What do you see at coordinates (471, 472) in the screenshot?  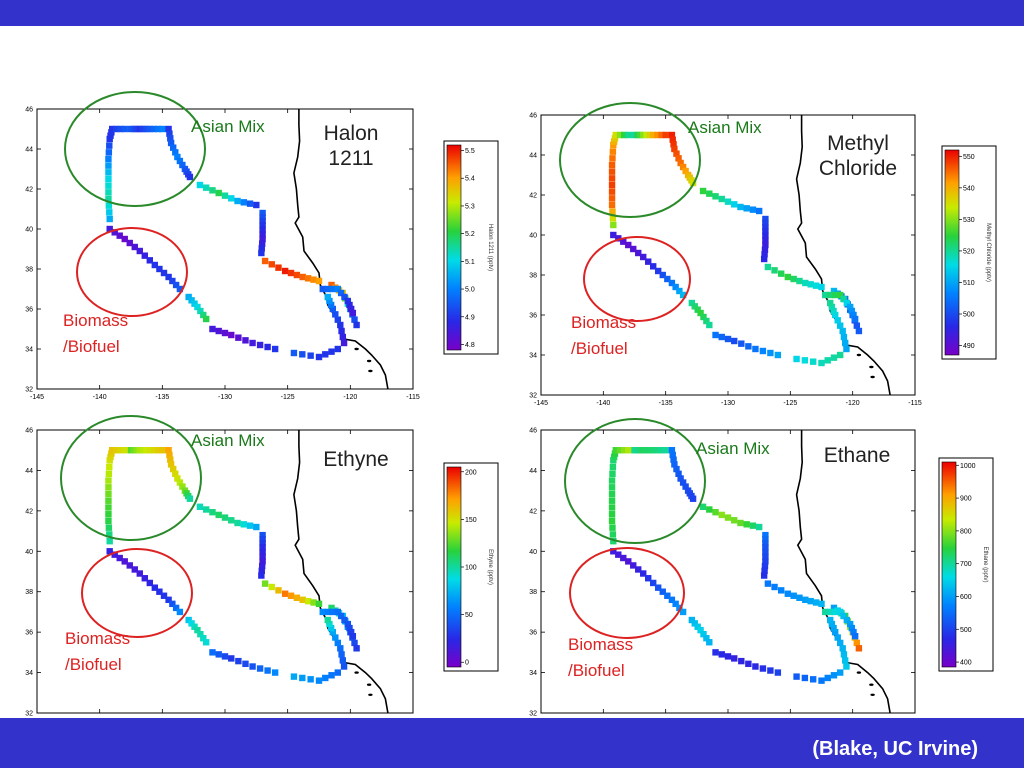 I see `colorbar-tick-label: 200` at bounding box center [471, 472].